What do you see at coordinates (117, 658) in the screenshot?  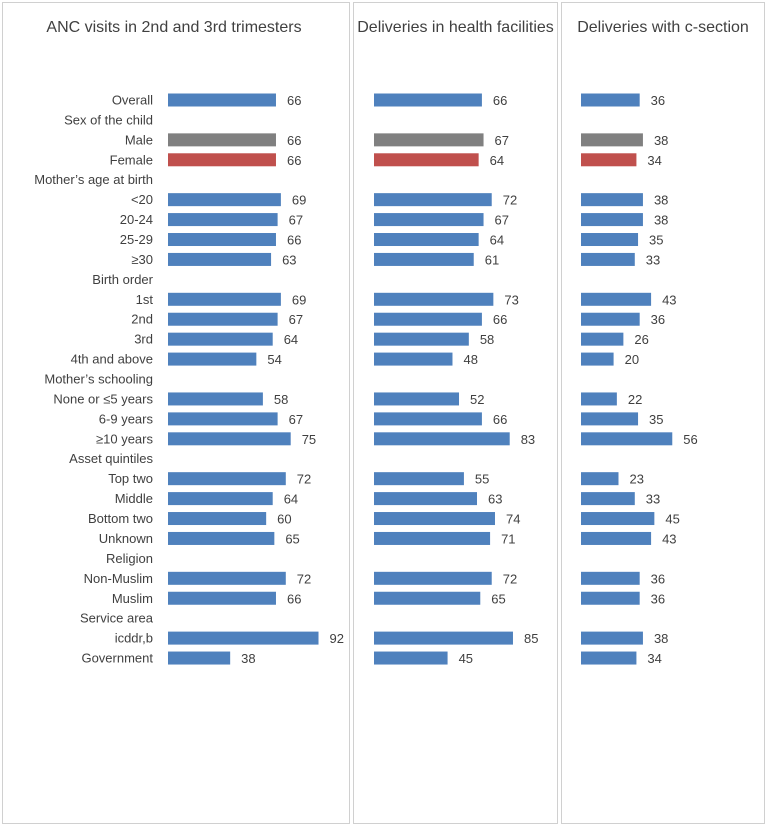 I see `category-label: Government` at bounding box center [117, 658].